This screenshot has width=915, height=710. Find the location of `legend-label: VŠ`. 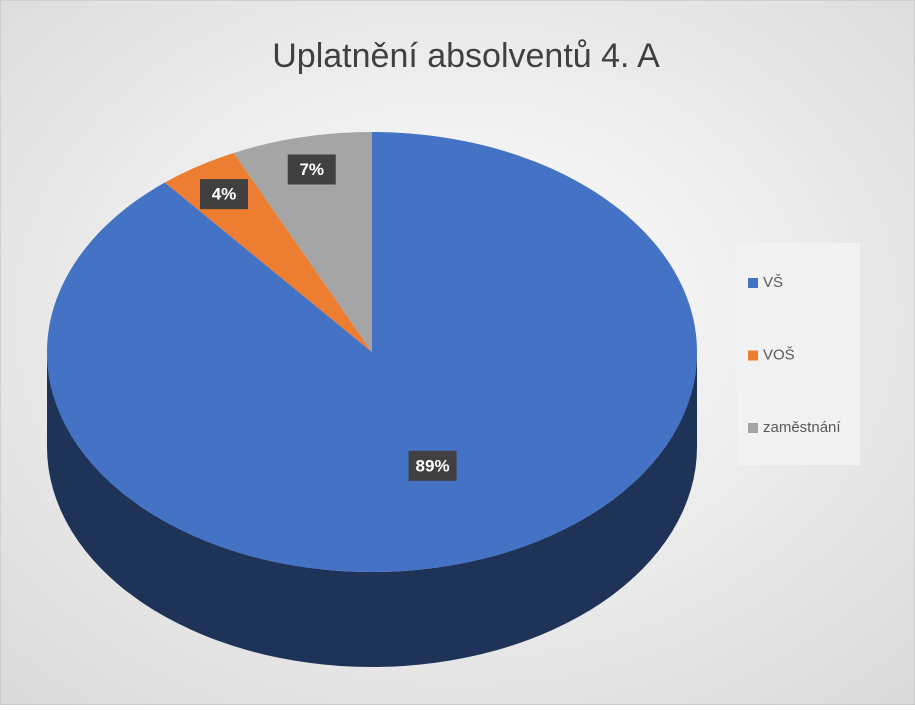

legend-label: VŠ is located at coordinates (773, 282).